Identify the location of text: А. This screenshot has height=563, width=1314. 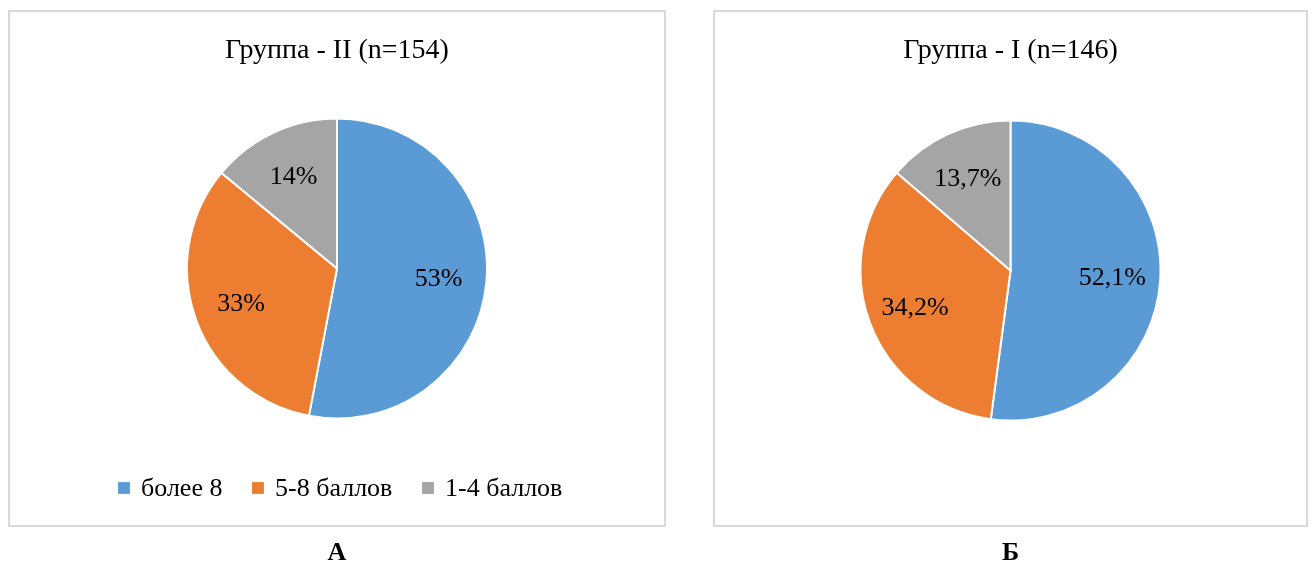
(337, 550).